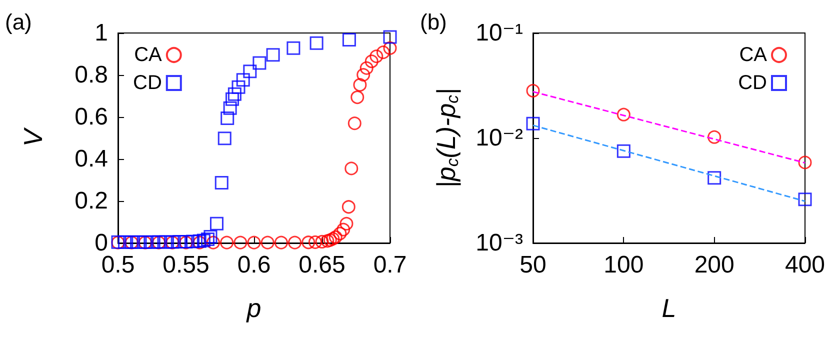 The image size is (830, 339). What do you see at coordinates (186, 265) in the screenshot?
I see `x-tick-label: 0.55` at bounding box center [186, 265].